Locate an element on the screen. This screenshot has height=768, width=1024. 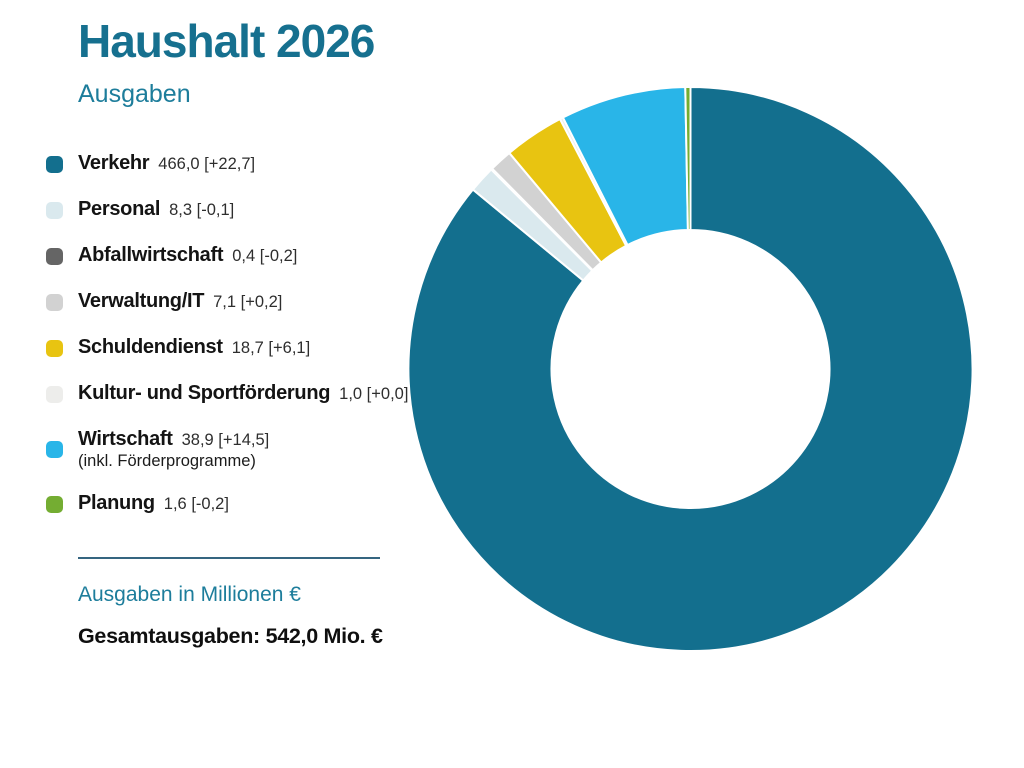
legend-value: 466,0 [+22,7] is located at coordinates (207, 164).